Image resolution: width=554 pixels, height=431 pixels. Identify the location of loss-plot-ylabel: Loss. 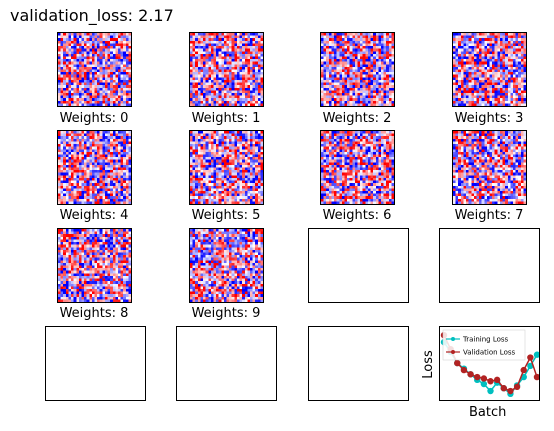
(428, 364).